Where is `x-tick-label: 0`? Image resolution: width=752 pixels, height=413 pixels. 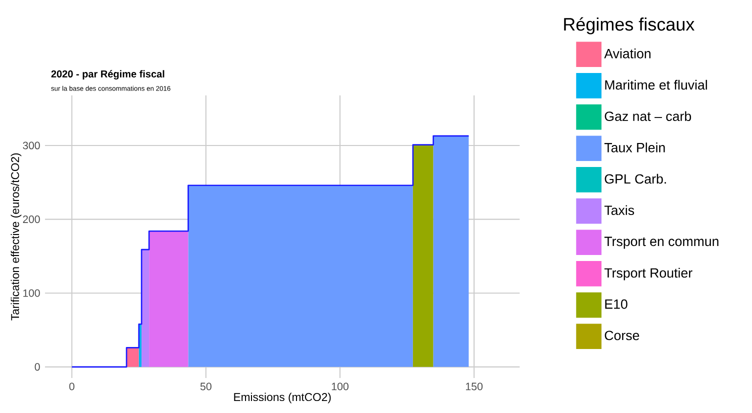
x-tick-label: 0 is located at coordinates (71, 386).